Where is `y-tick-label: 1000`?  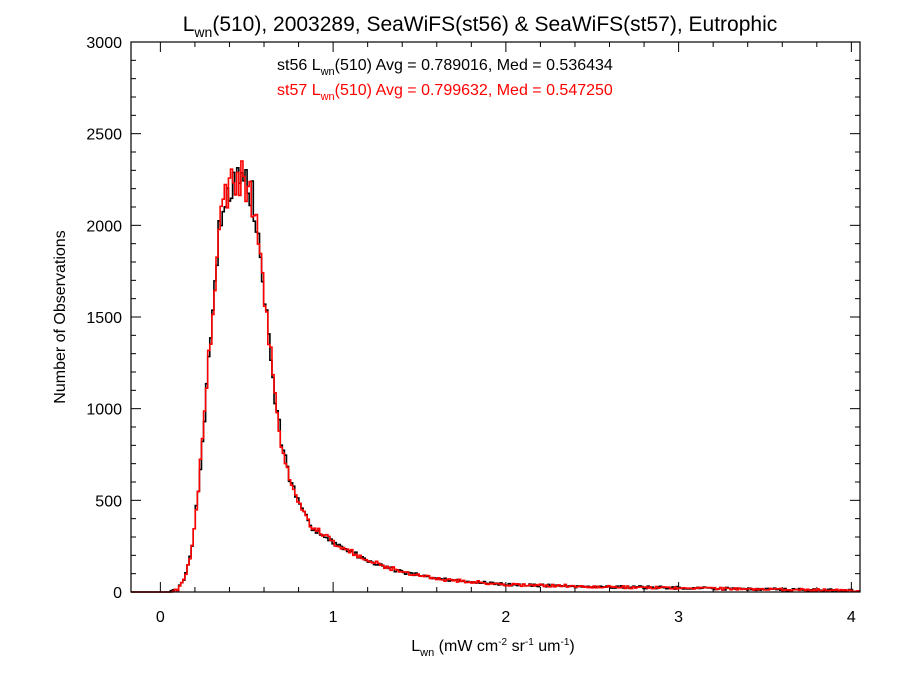
y-tick-label: 1000 is located at coordinates (104, 410).